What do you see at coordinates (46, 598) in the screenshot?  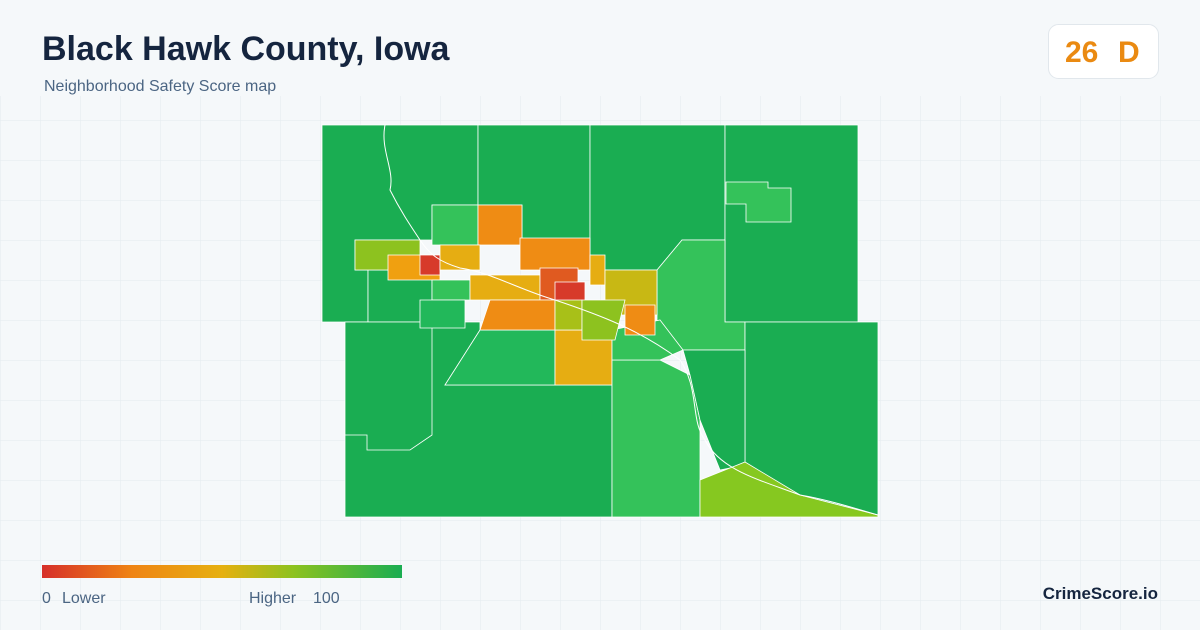 I see `legend-min: 0` at bounding box center [46, 598].